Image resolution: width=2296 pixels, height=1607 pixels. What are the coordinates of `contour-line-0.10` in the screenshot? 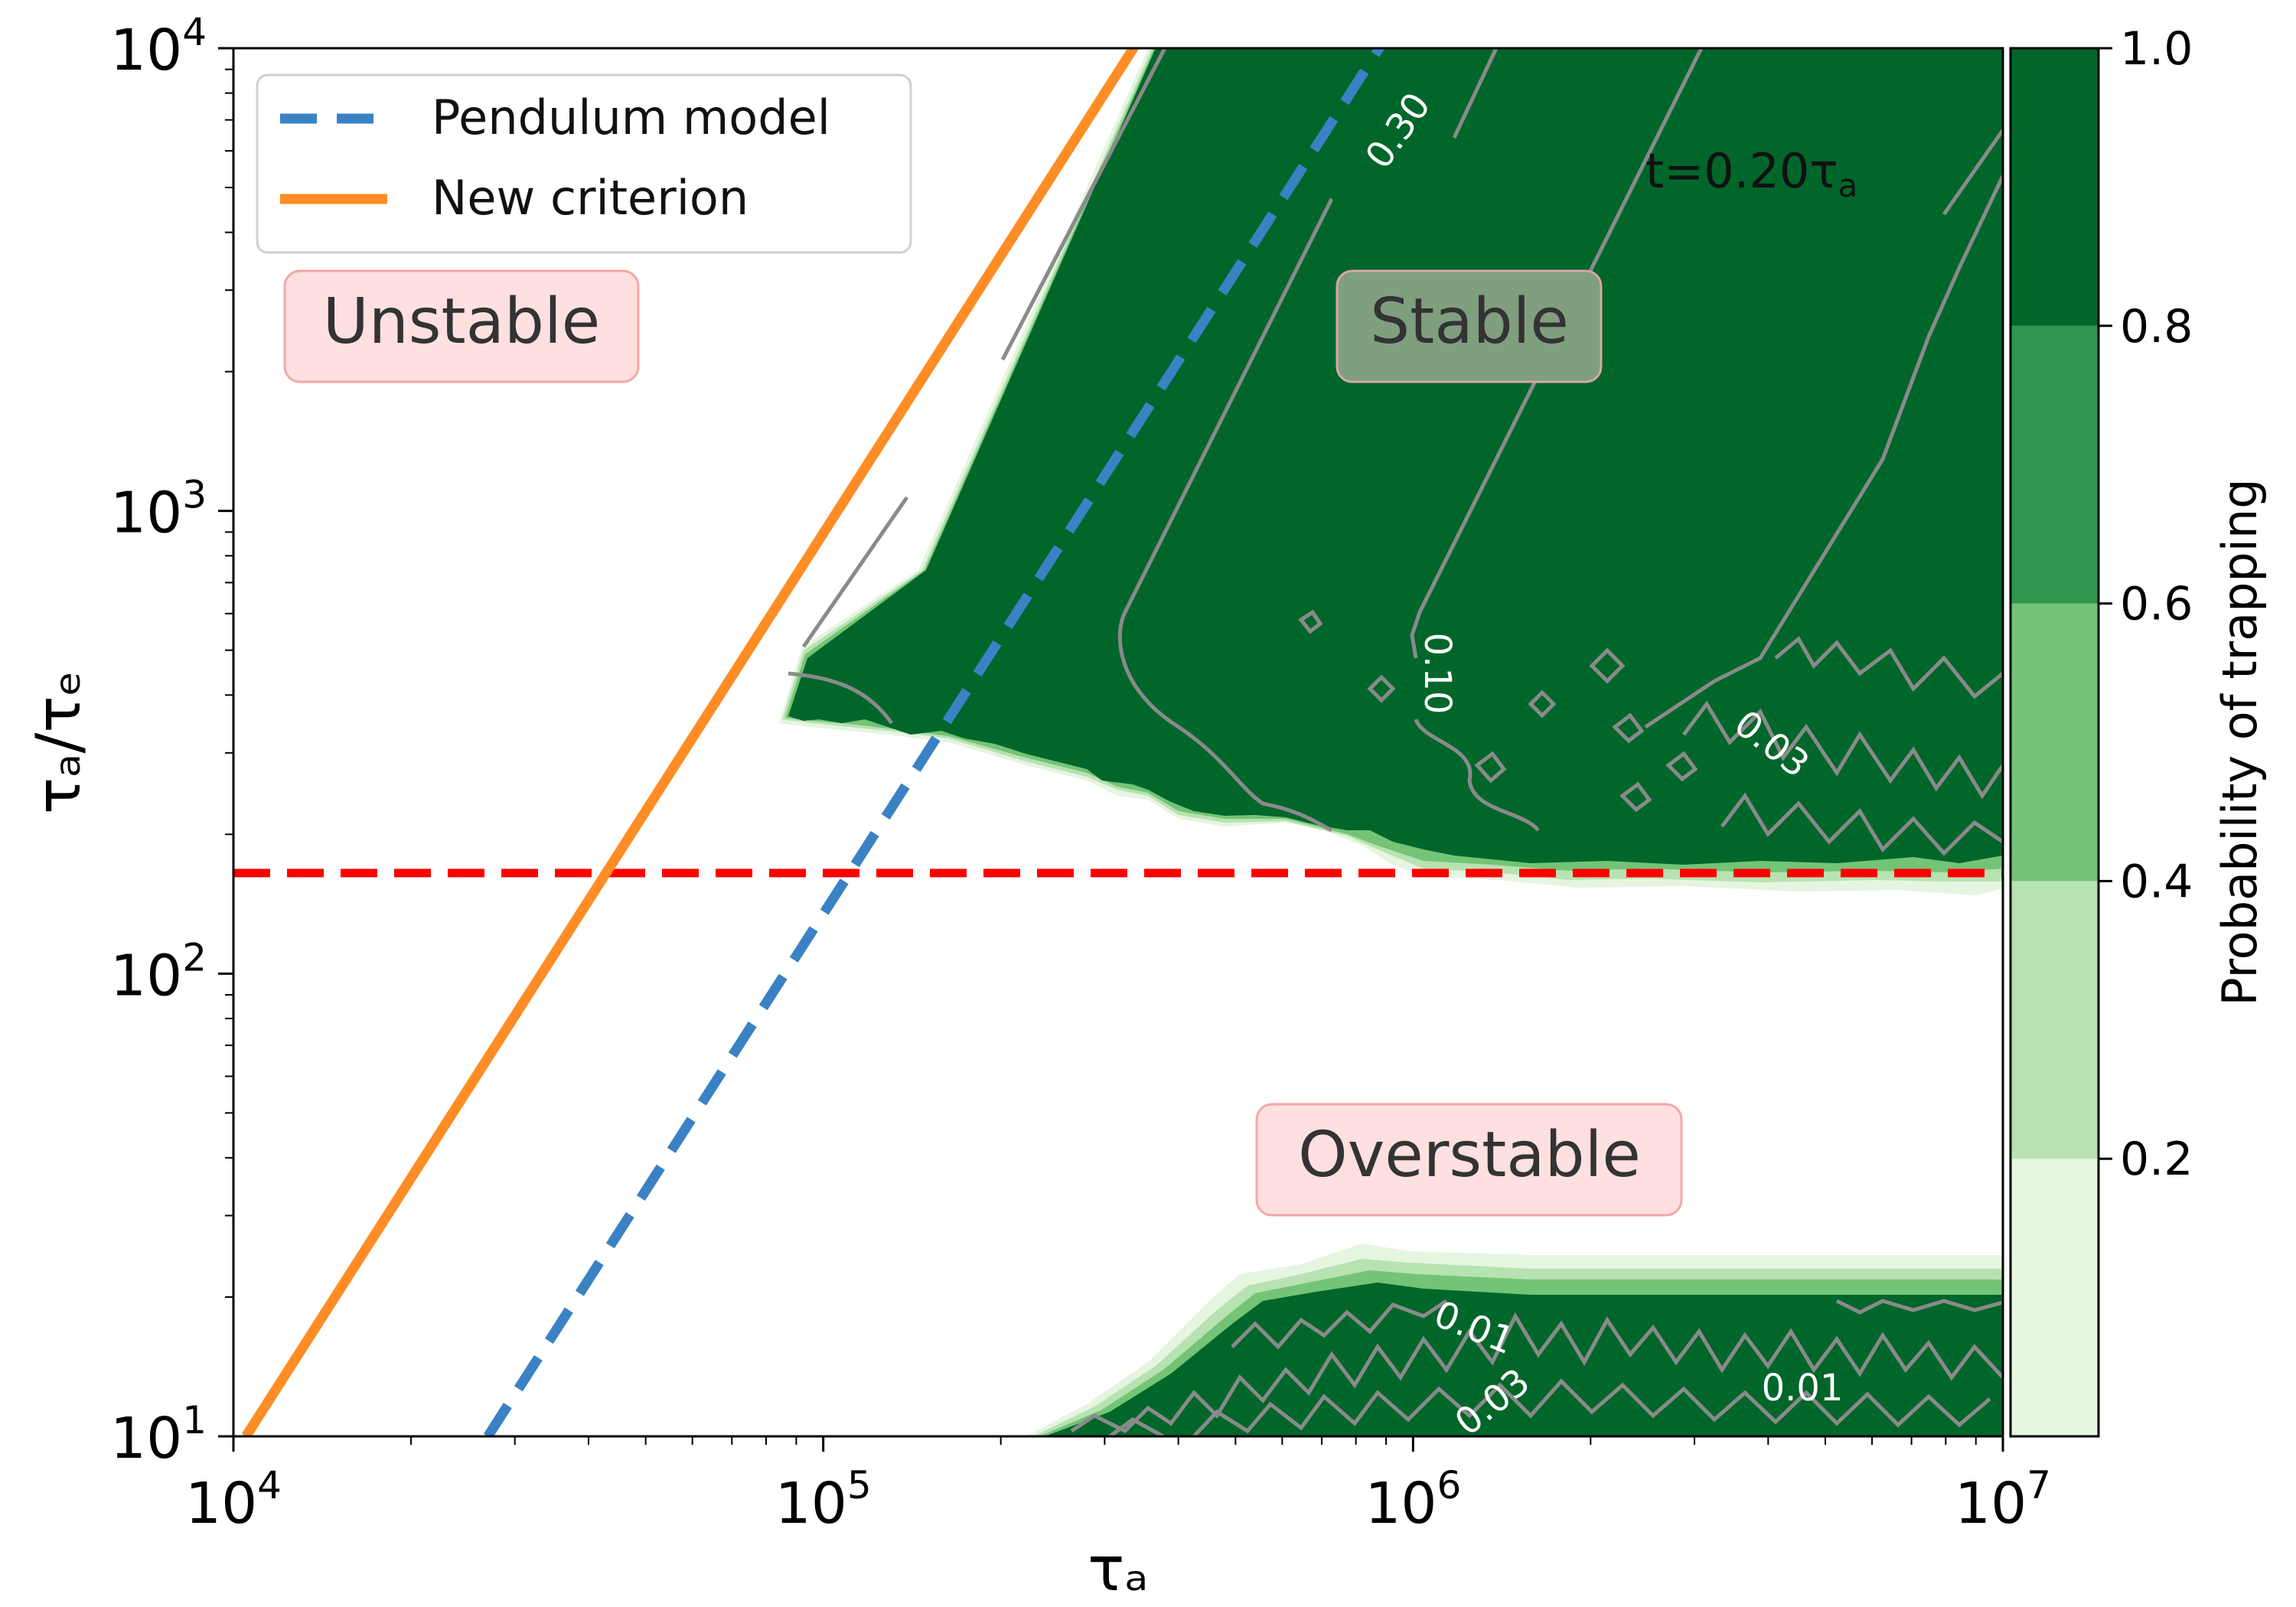 It's located at (1557, 353).